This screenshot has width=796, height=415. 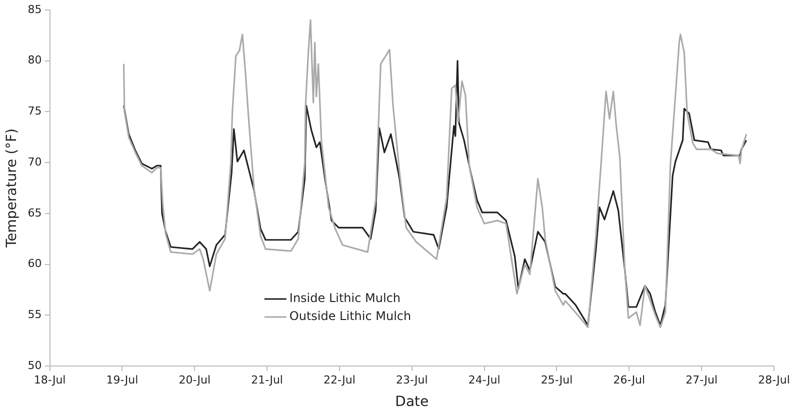 I want to click on x-tick-label: 27-Jul, so click(x=702, y=379).